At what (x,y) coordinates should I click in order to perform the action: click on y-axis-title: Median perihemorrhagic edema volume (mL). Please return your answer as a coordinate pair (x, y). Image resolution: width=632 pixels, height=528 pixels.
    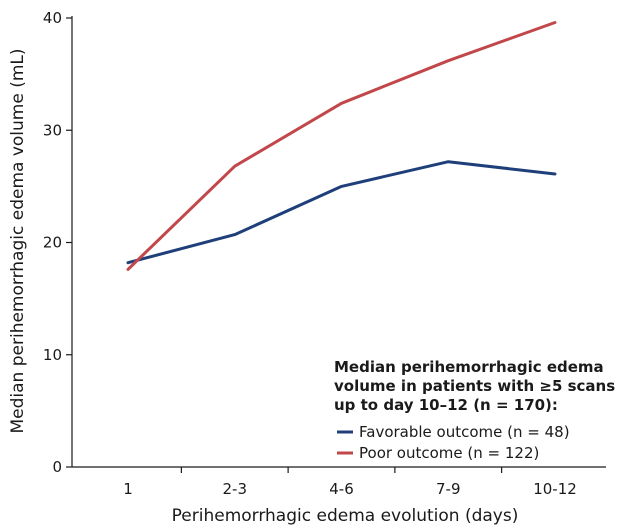
    Looking at the image, I should click on (18, 241).